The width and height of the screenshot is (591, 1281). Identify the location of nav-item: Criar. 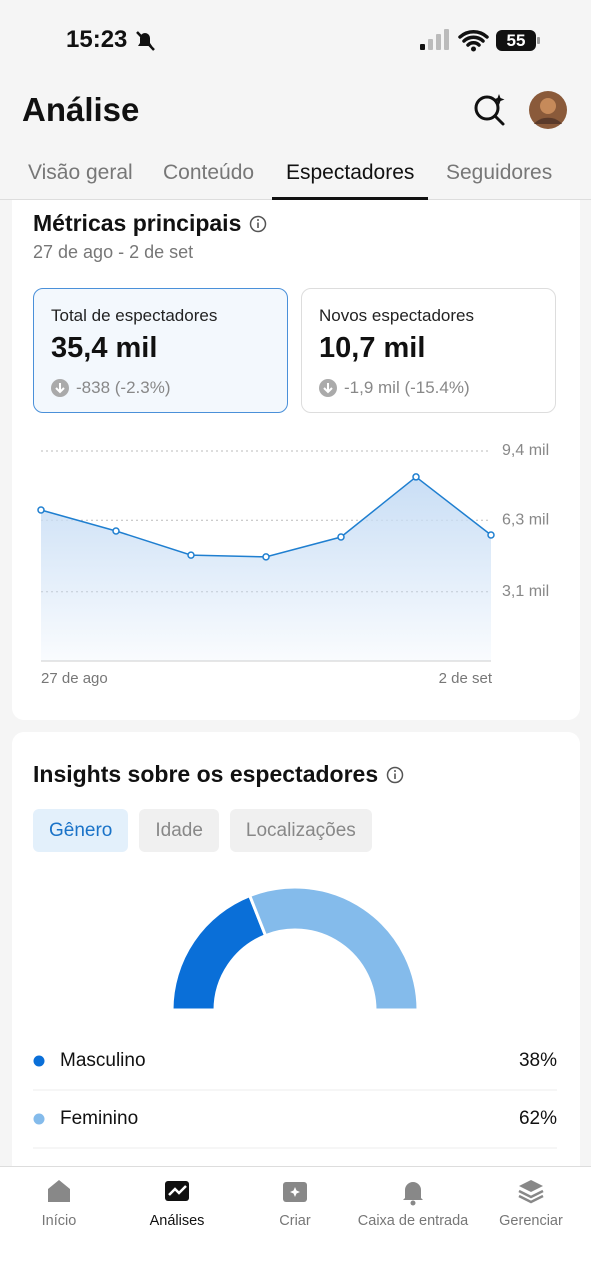
(295, 1202).